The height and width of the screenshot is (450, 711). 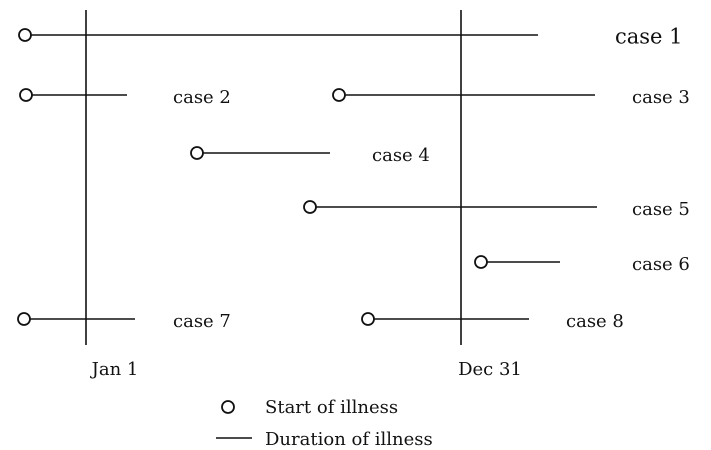 What do you see at coordinates (349, 439) in the screenshot?
I see `legend-text: Duration of illness` at bounding box center [349, 439].